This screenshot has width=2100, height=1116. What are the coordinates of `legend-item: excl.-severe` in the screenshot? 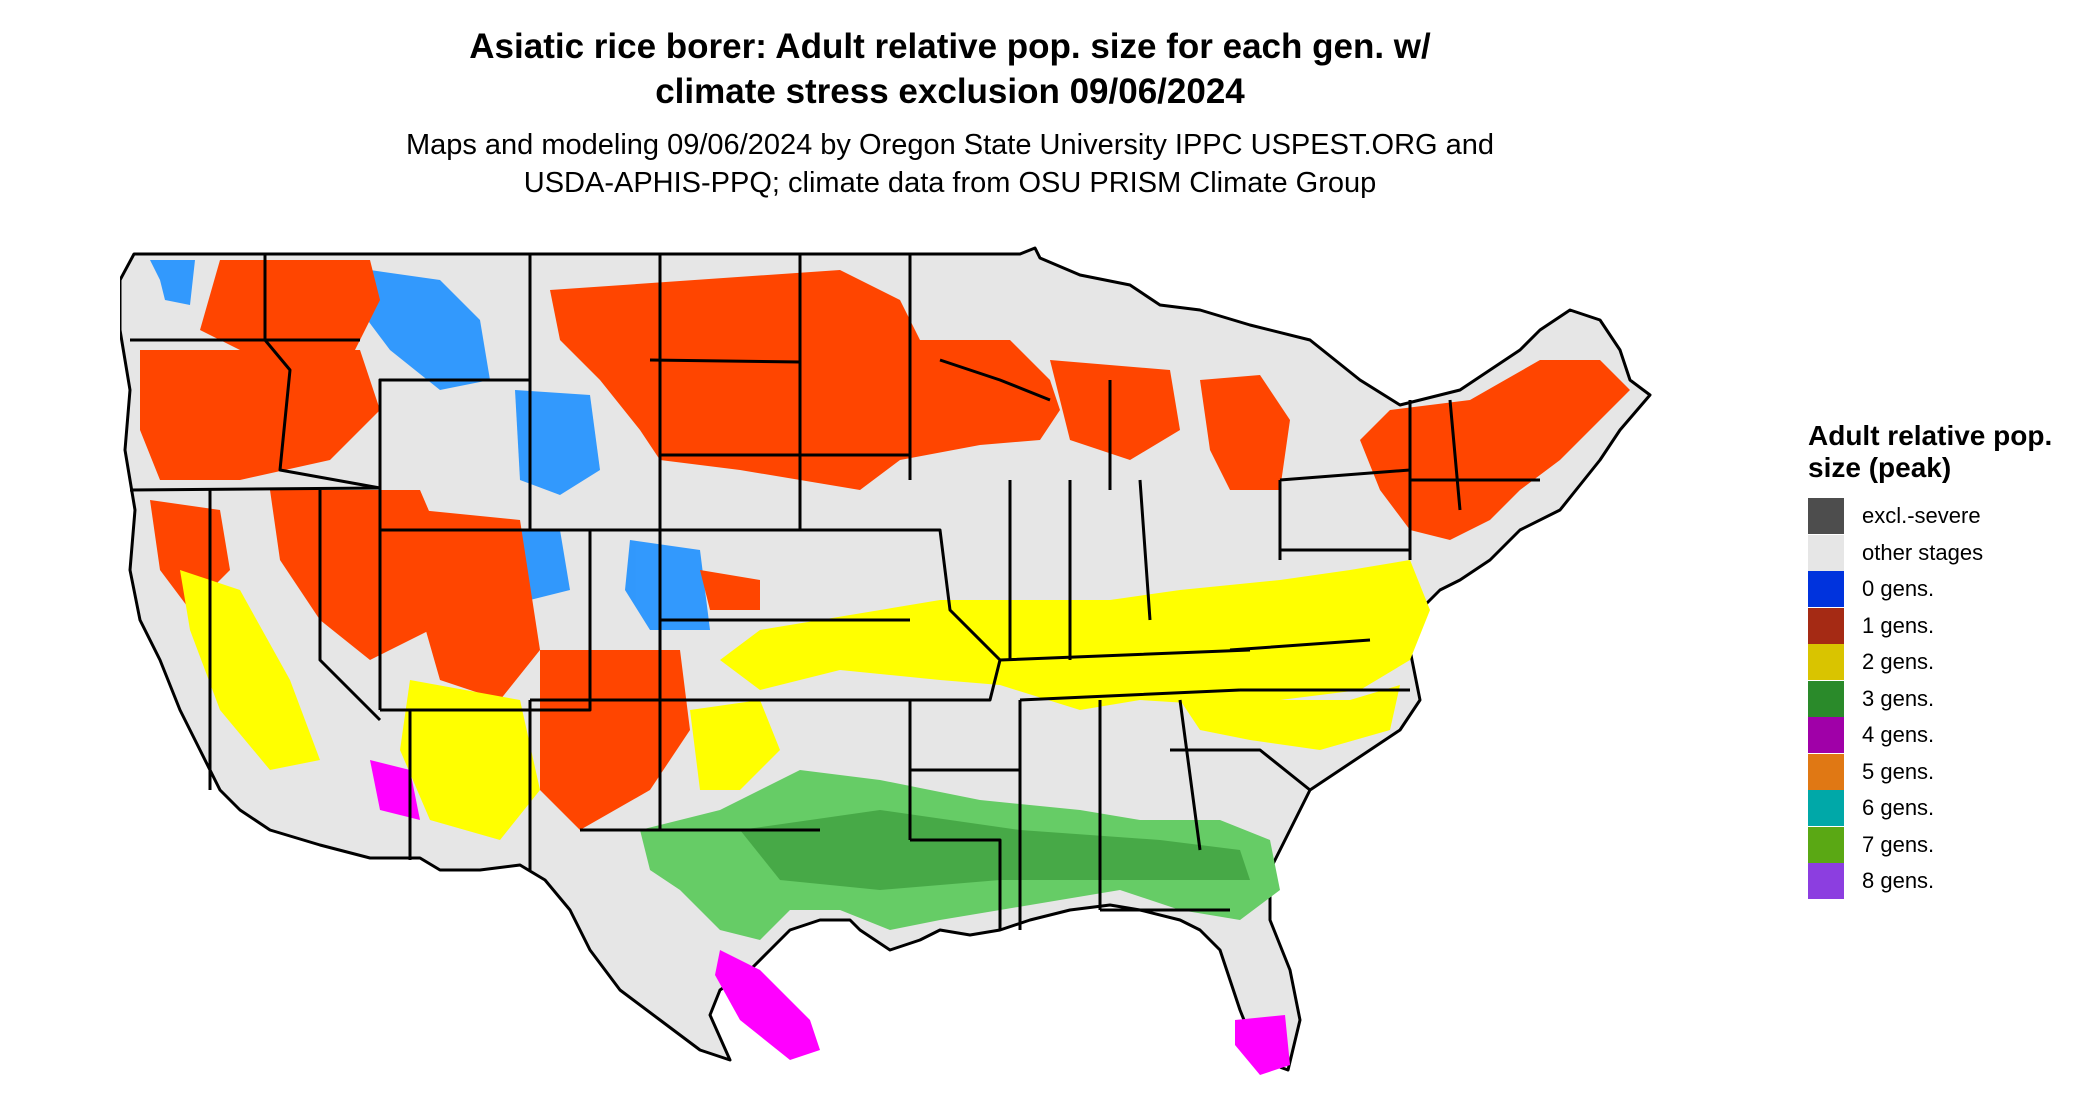 It's located at (1938, 516).